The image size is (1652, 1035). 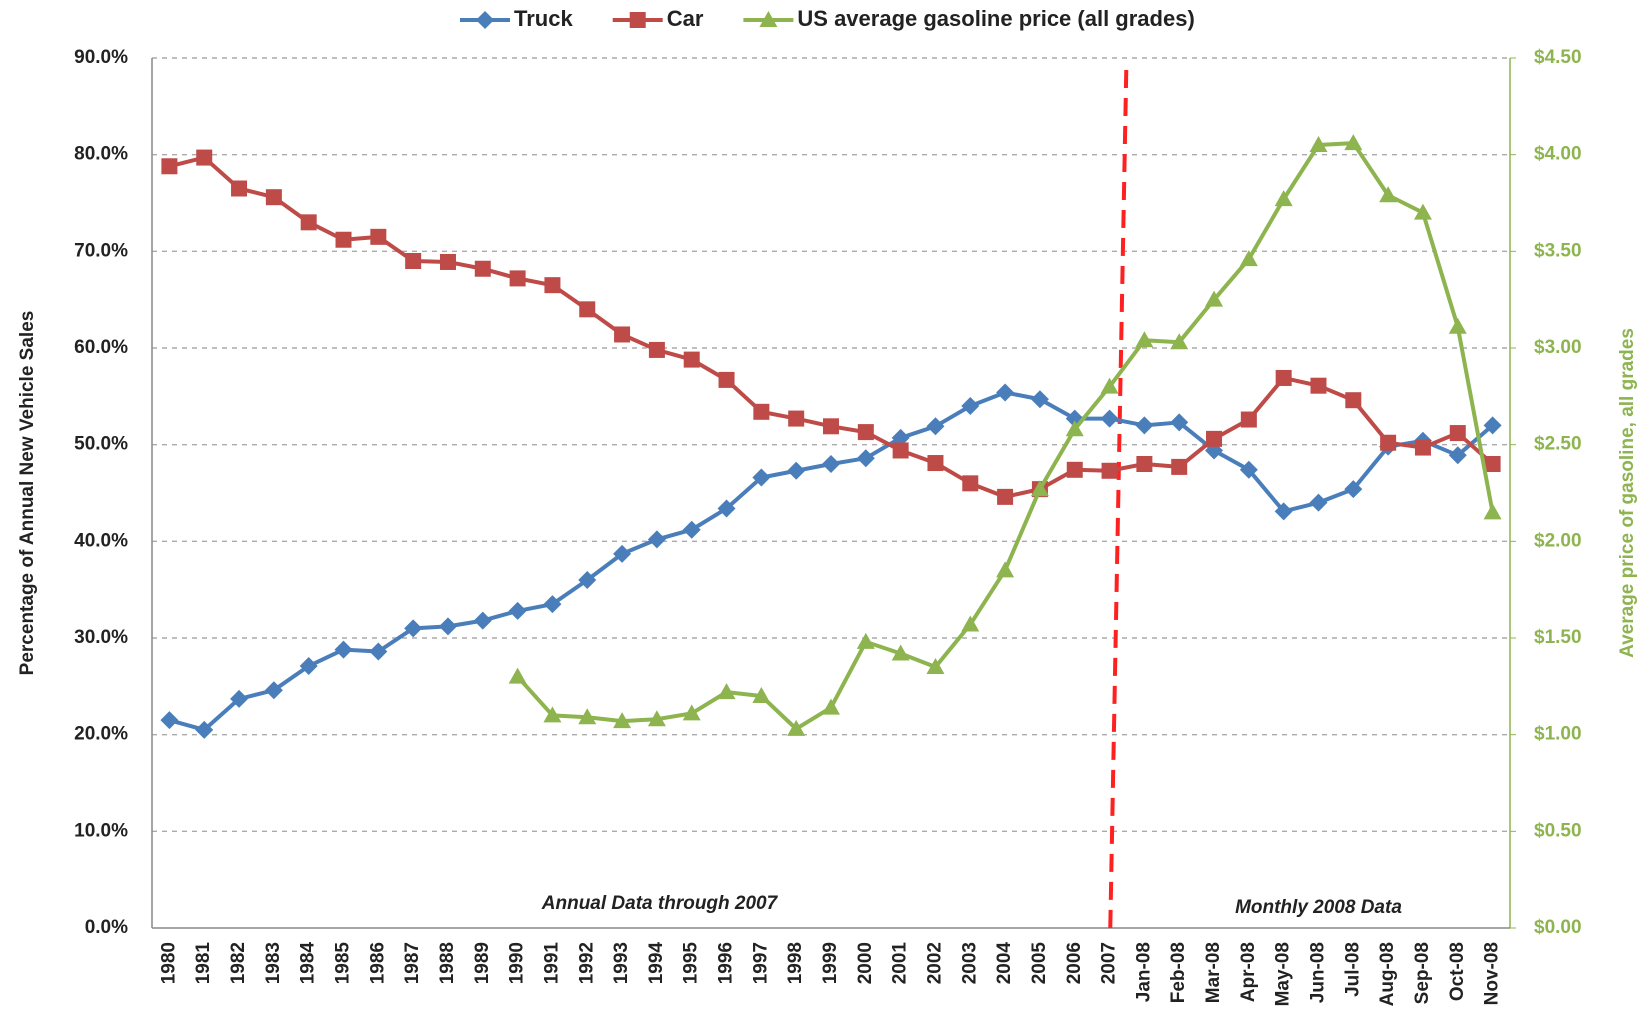 What do you see at coordinates (377, 963) in the screenshot?
I see `x-tick-label: 1986` at bounding box center [377, 963].